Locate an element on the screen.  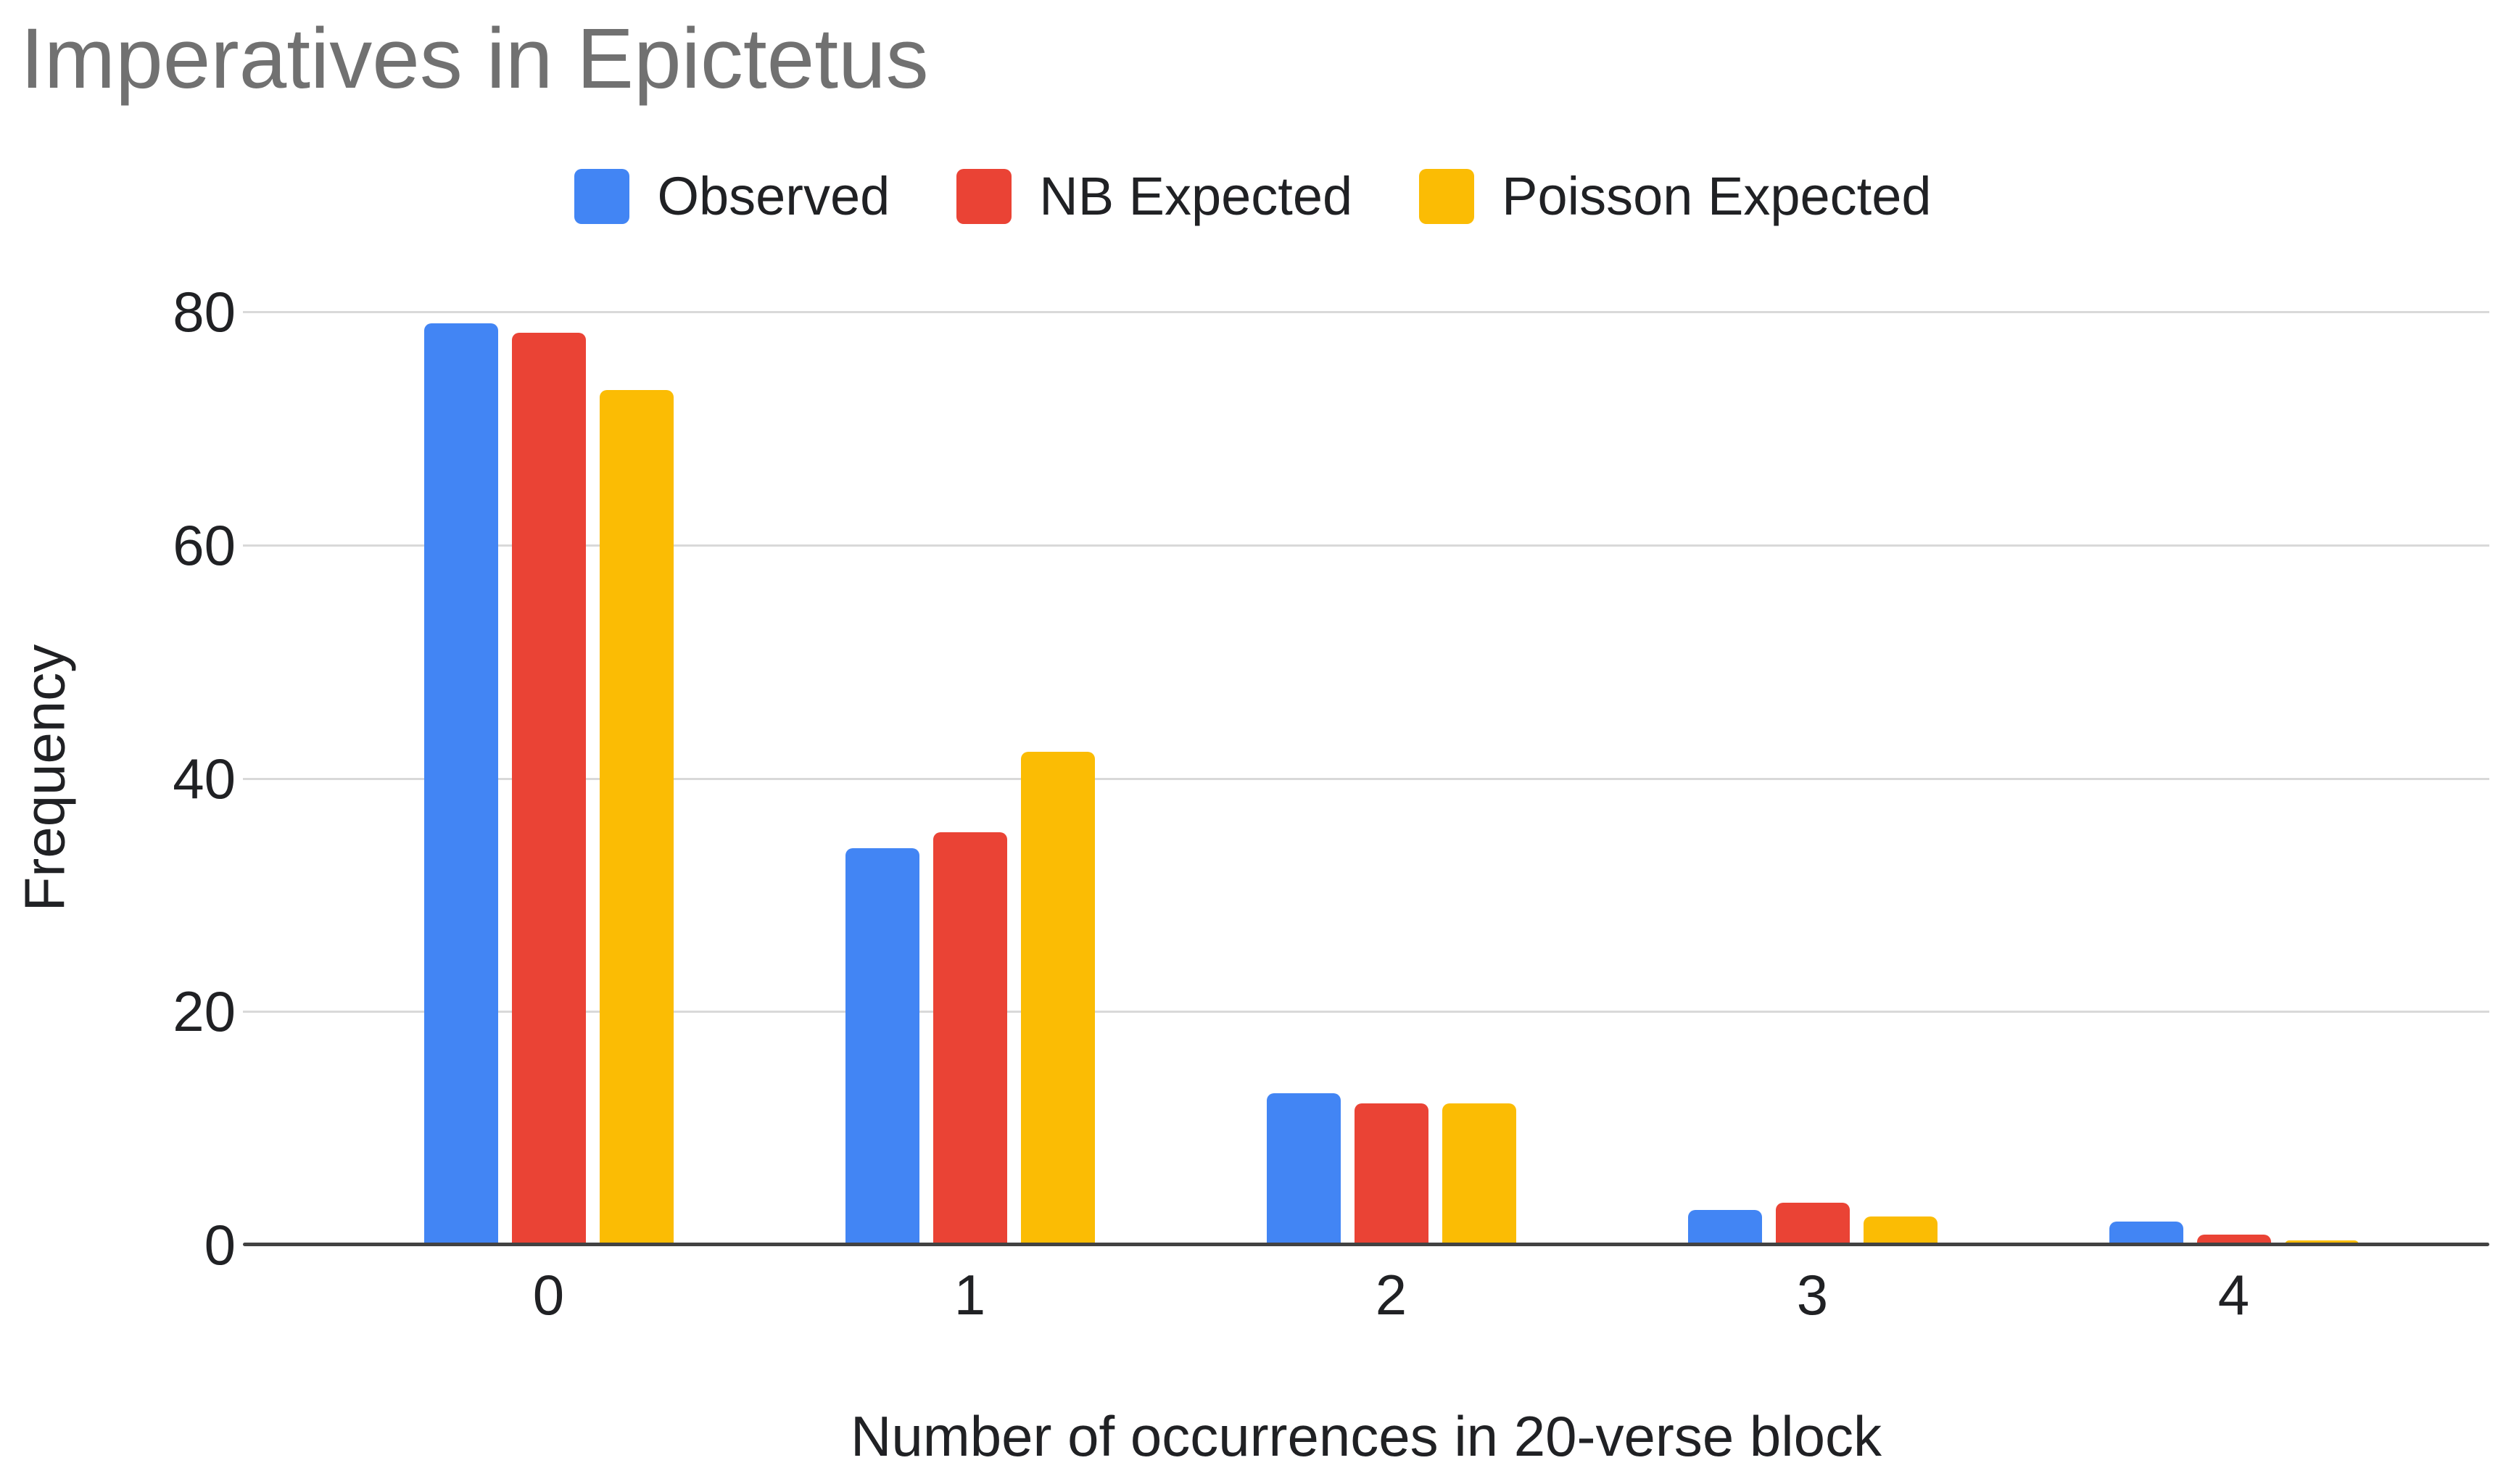
x-tick-label-4: 4 is located at coordinates (2233, 1295).